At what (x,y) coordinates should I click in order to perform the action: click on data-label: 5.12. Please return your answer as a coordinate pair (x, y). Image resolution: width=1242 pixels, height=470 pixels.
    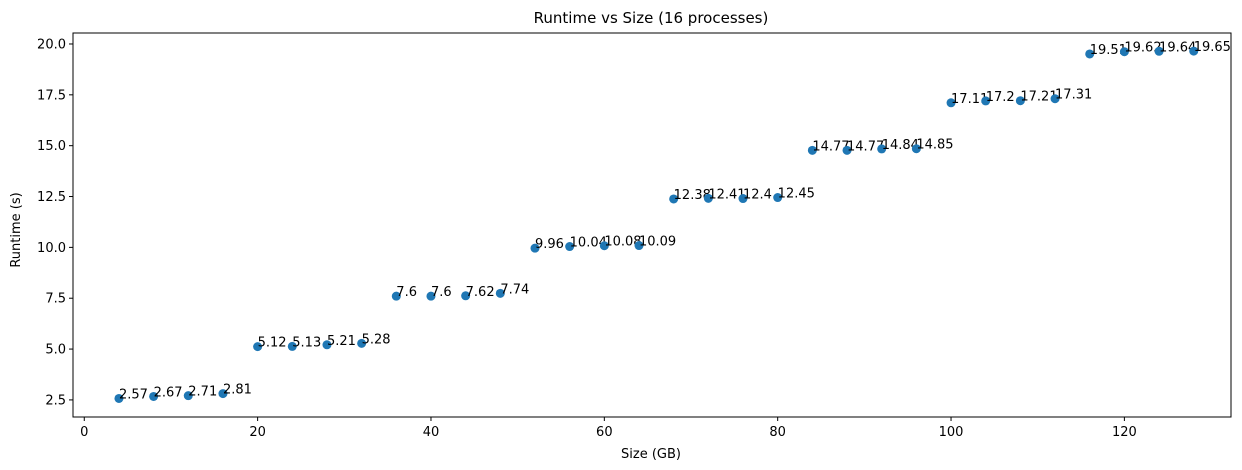
    Looking at the image, I should click on (272, 343).